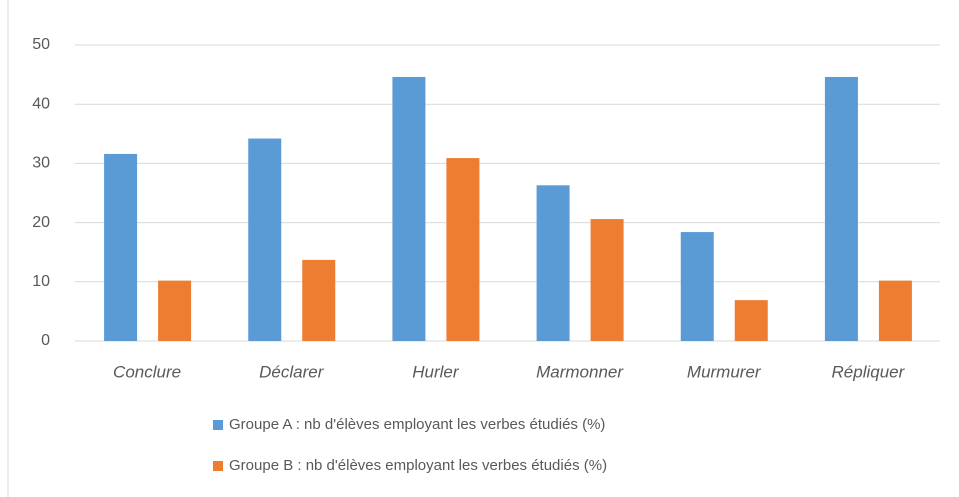  Describe the element at coordinates (580, 371) in the screenshot. I see `x-tick-label: Marmonner` at that location.